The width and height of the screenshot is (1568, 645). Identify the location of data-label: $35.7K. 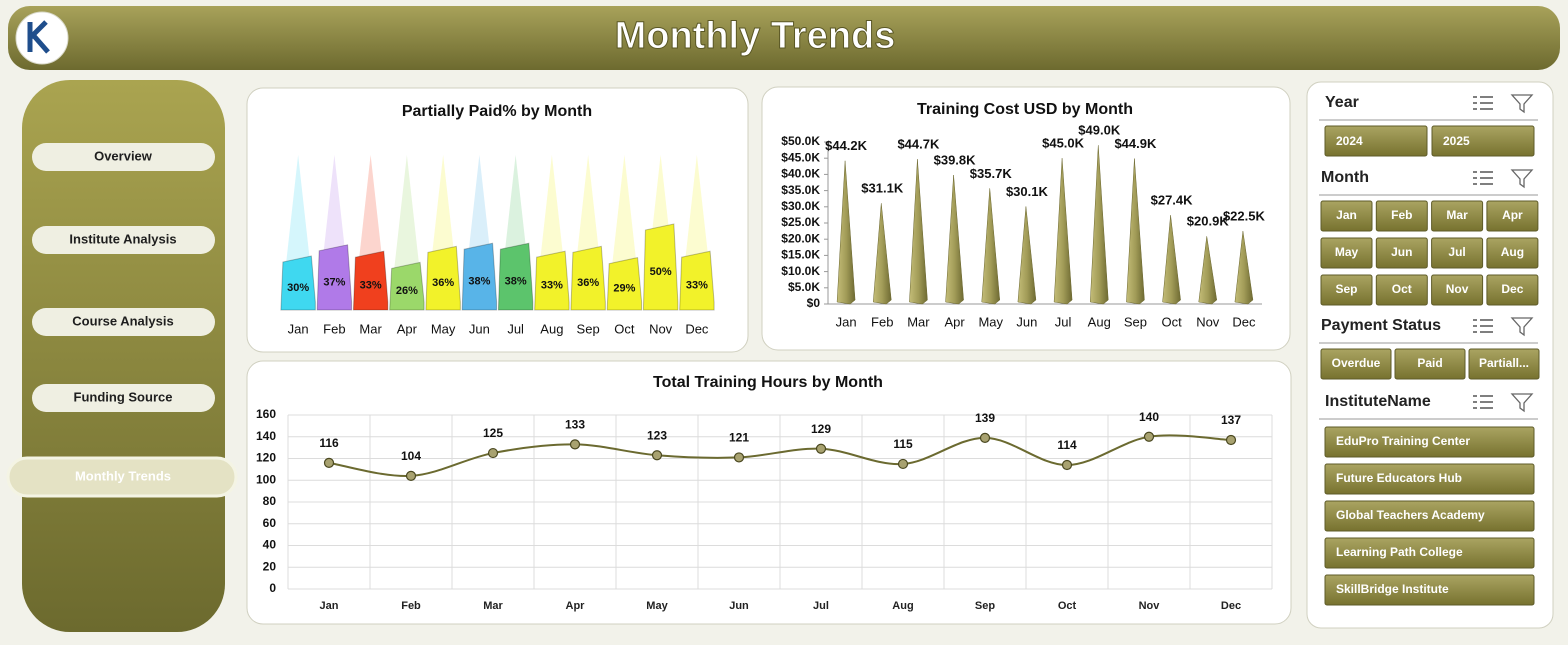
(991, 173).